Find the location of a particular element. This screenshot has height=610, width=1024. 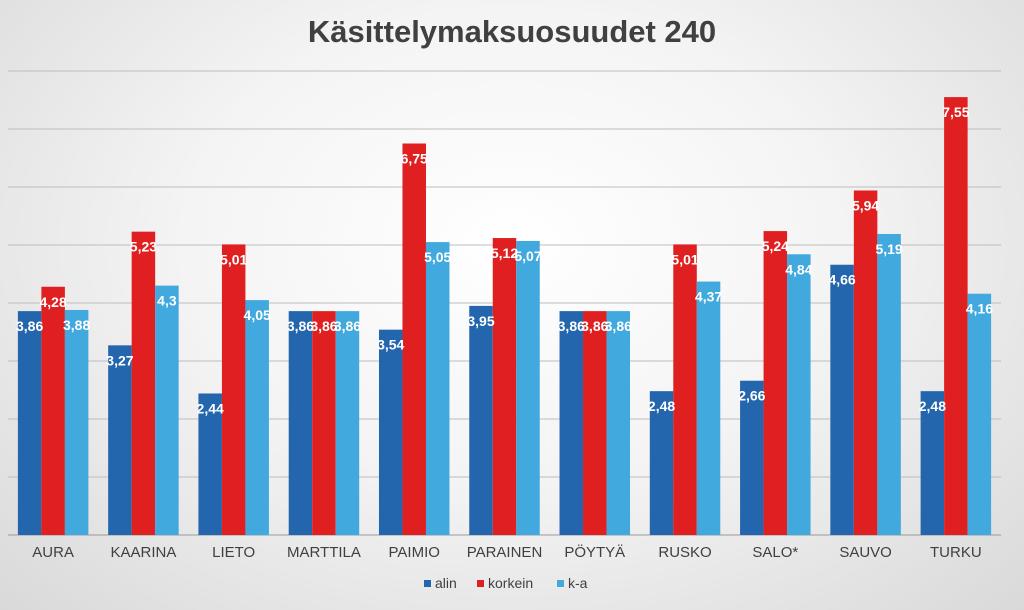

data-label: 4,3 is located at coordinates (167, 301).